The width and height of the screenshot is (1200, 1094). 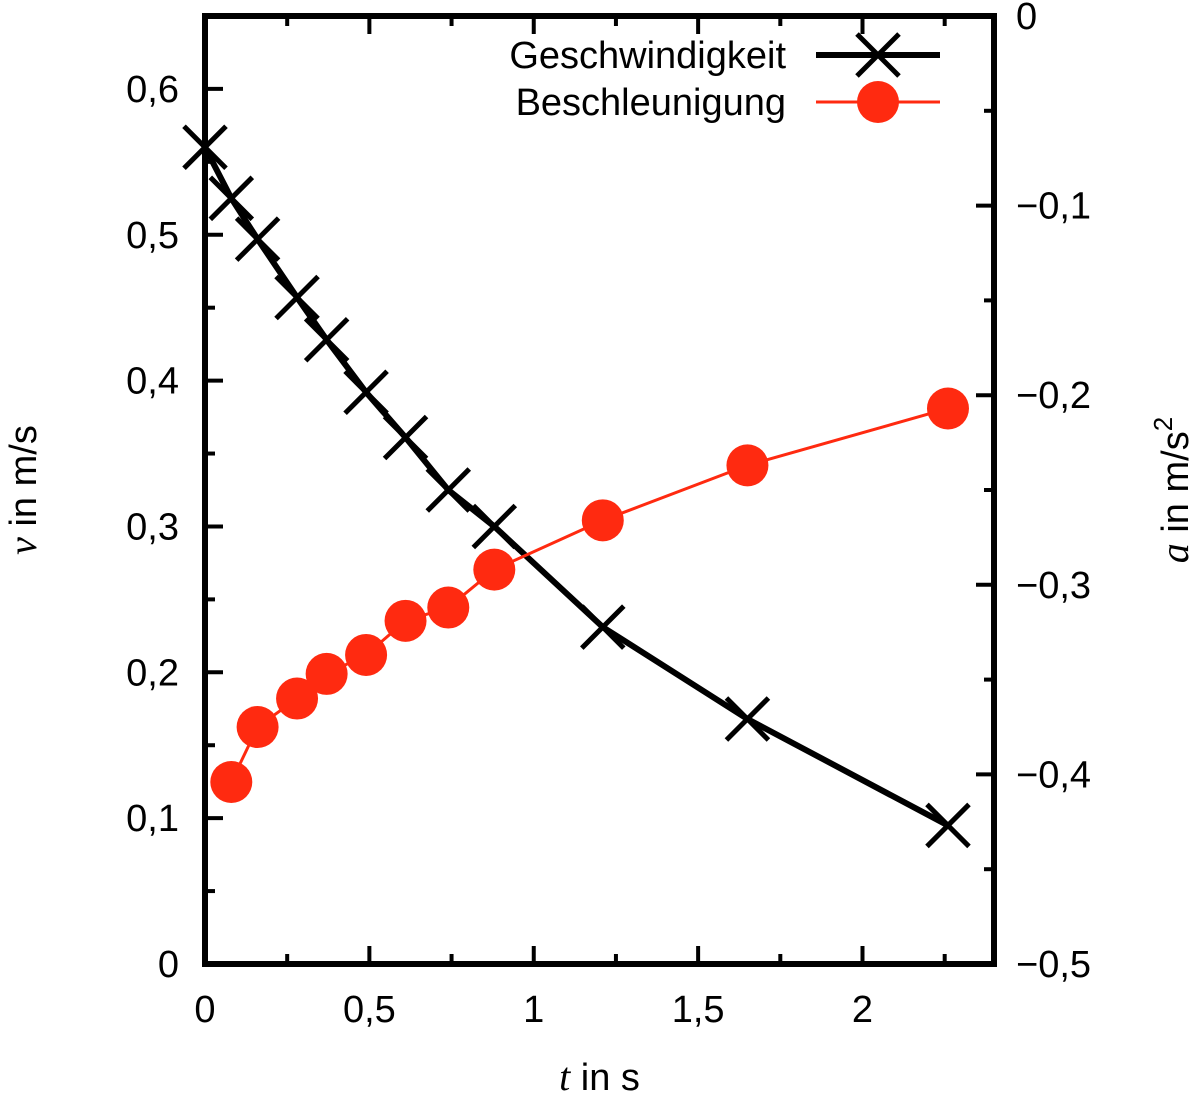 I want to click on y-right-tick-label: −0,2, so click(x=1053, y=396).